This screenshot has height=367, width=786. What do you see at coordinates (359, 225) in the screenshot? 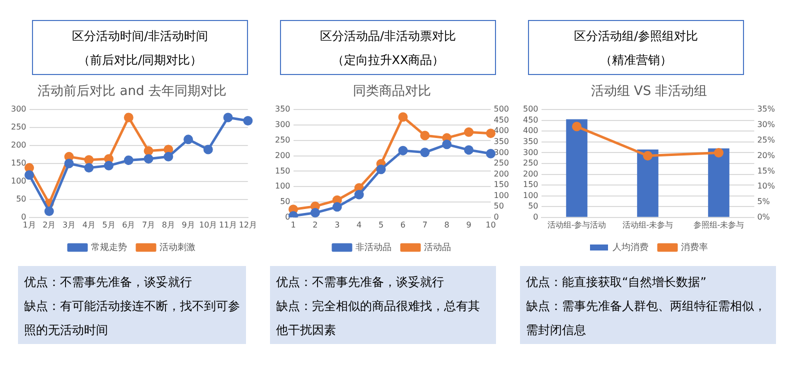
I see `x-tick-label: 4` at bounding box center [359, 225].